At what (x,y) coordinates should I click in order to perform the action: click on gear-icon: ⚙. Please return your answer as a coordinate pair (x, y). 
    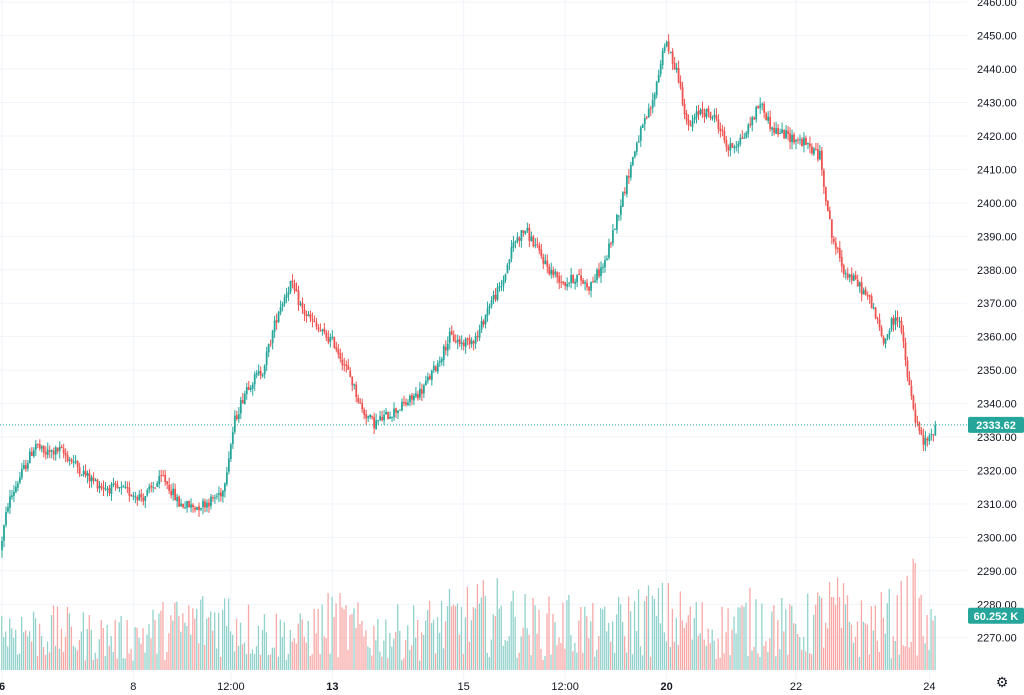
    Looking at the image, I should click on (1002, 683).